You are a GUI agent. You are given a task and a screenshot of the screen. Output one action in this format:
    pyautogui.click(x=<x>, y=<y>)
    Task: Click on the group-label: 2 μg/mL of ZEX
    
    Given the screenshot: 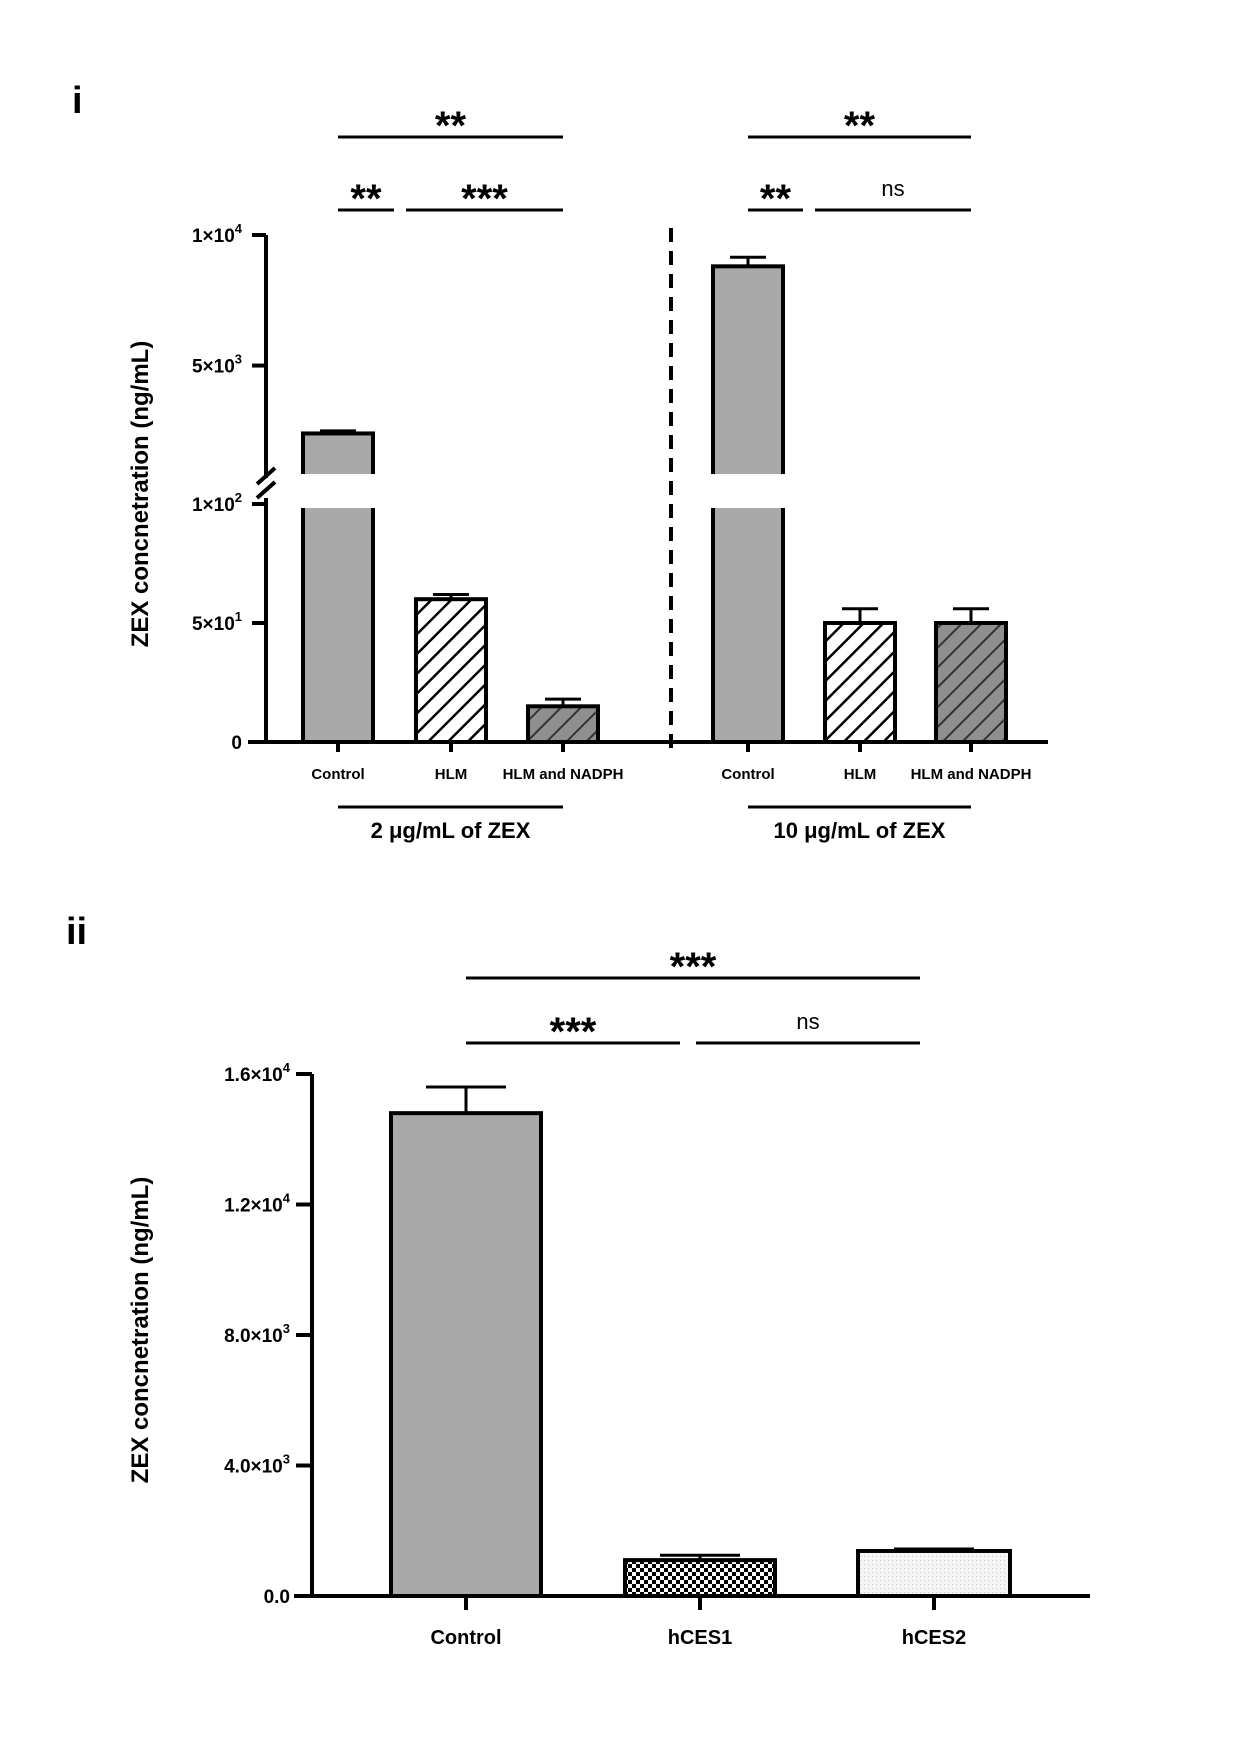 What is the action you would take?
    pyautogui.click(x=451, y=830)
    